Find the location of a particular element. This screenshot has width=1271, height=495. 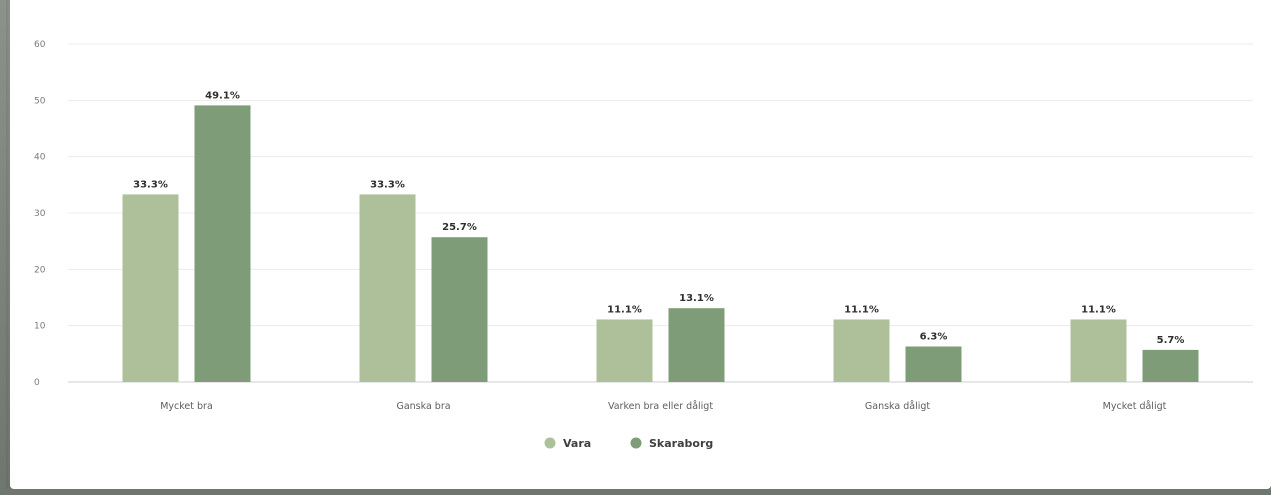

y-tick-label: 60 is located at coordinates (40, 45).